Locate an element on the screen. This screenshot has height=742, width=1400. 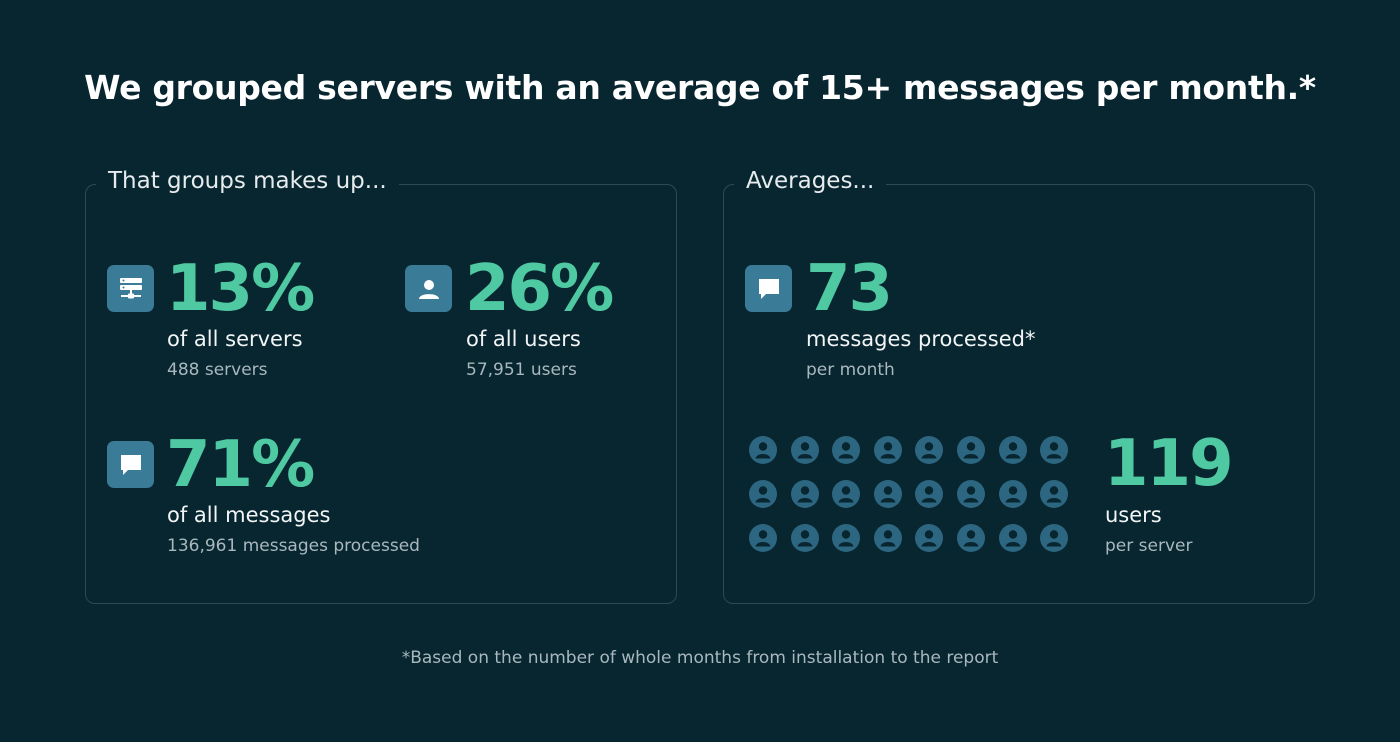
stat-servers-label: of all servers is located at coordinates (235, 339).